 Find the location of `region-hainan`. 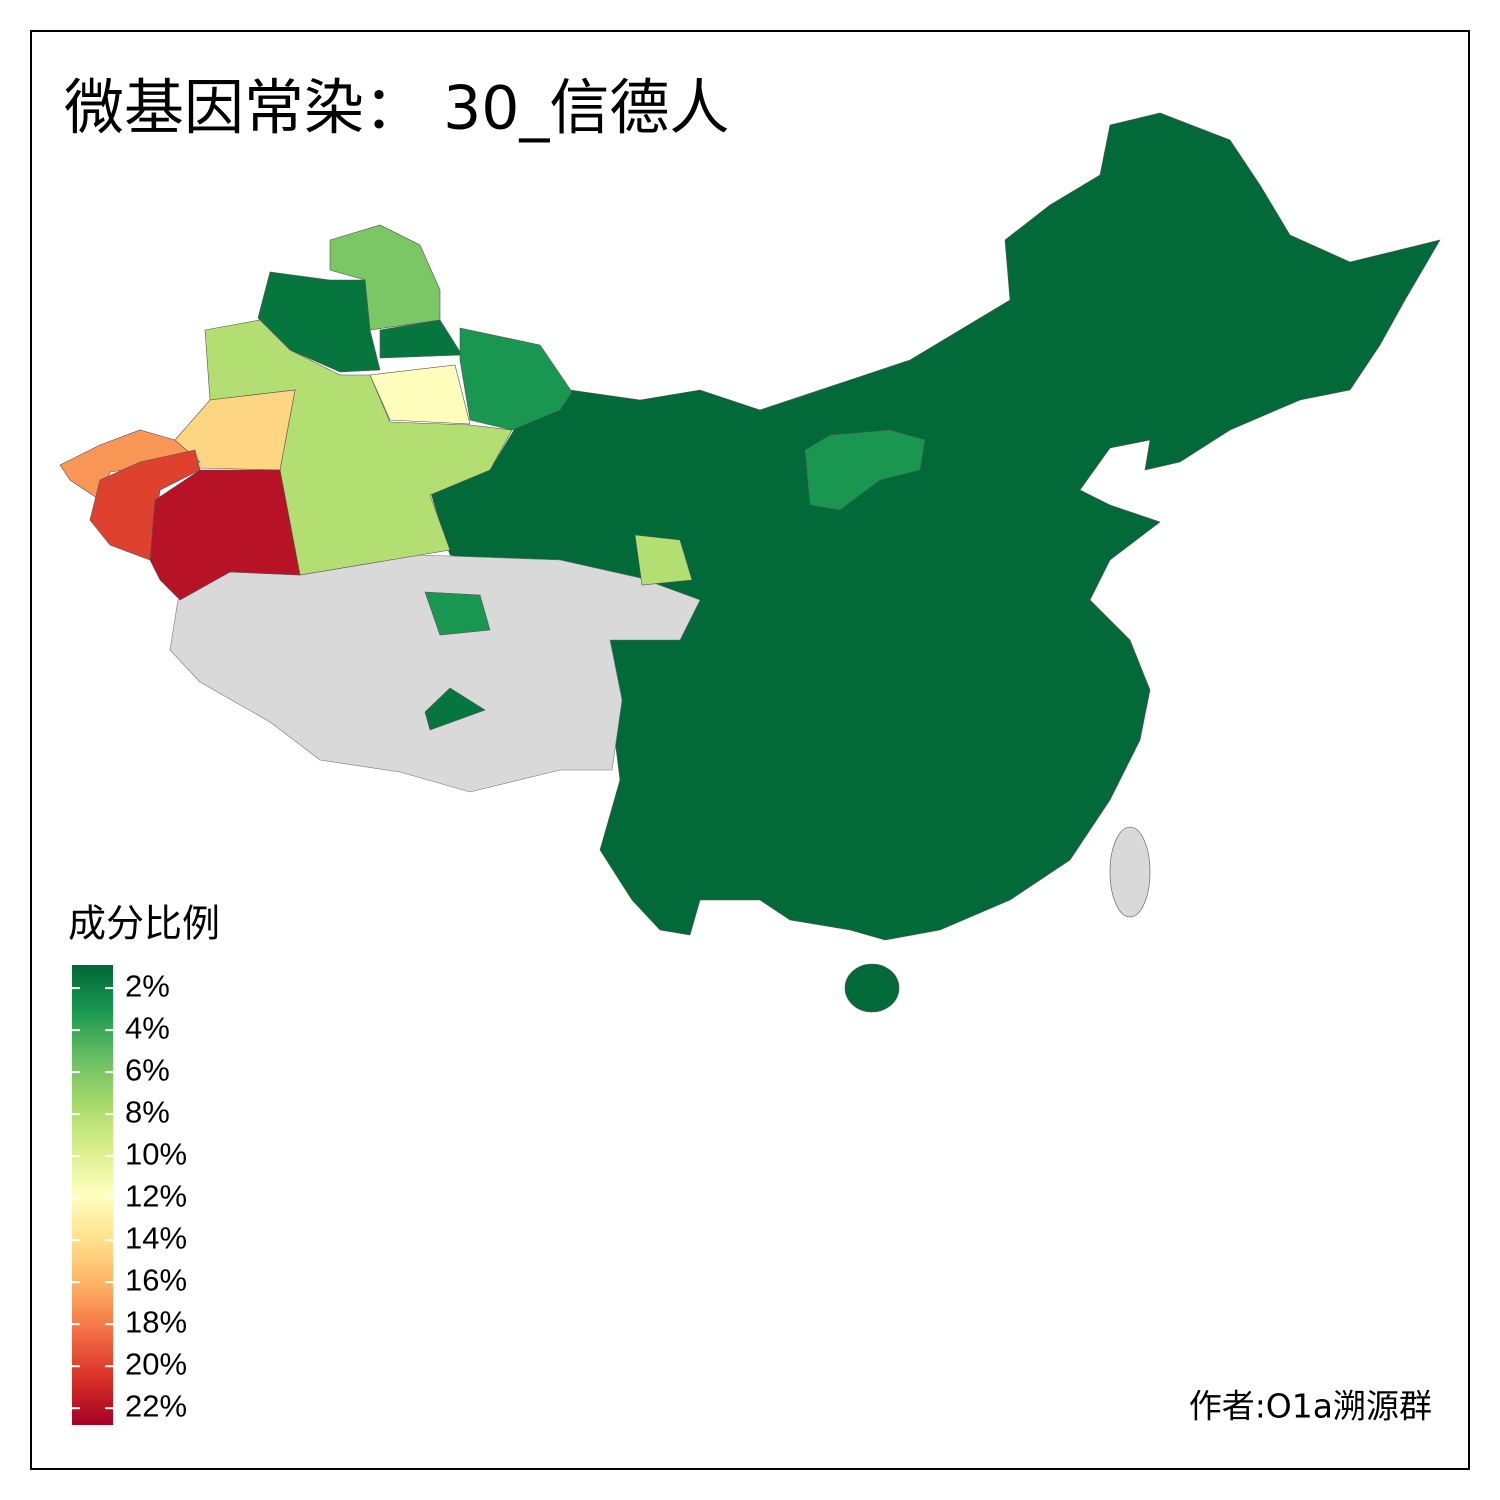

region-hainan is located at coordinates (872, 988).